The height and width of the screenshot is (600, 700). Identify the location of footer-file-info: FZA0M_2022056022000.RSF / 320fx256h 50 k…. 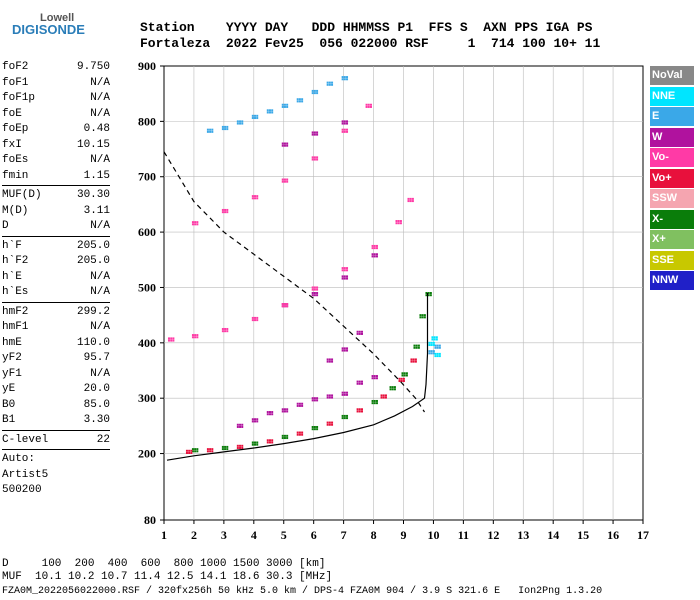
(302, 591).